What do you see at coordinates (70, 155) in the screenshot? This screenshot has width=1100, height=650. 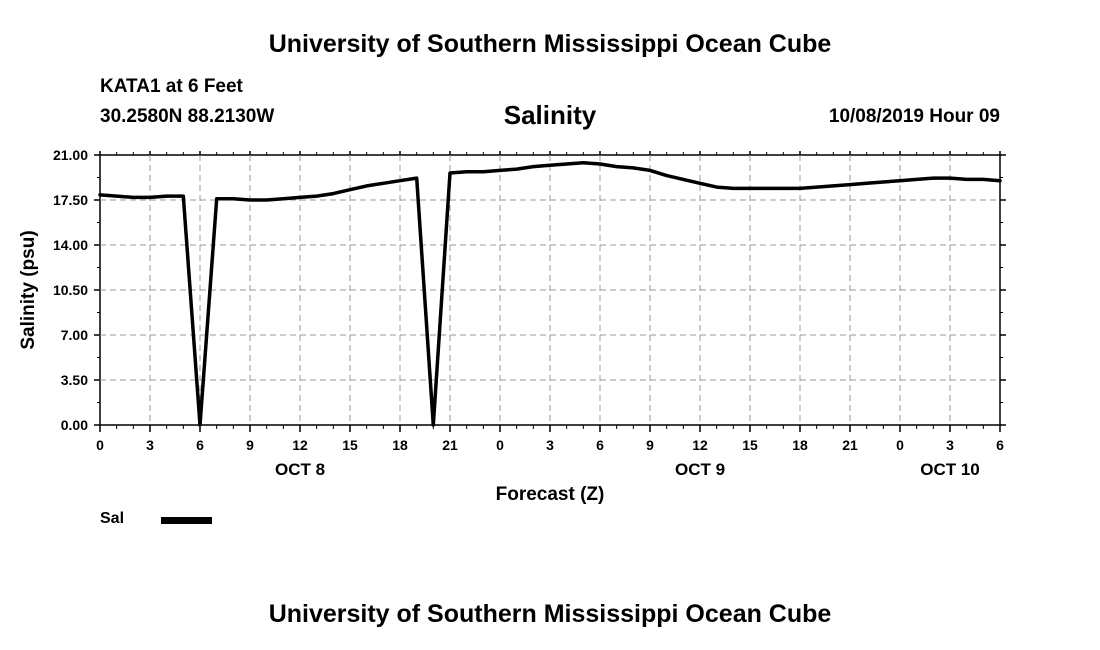 I see `y-tick-label: 21.00` at bounding box center [70, 155].